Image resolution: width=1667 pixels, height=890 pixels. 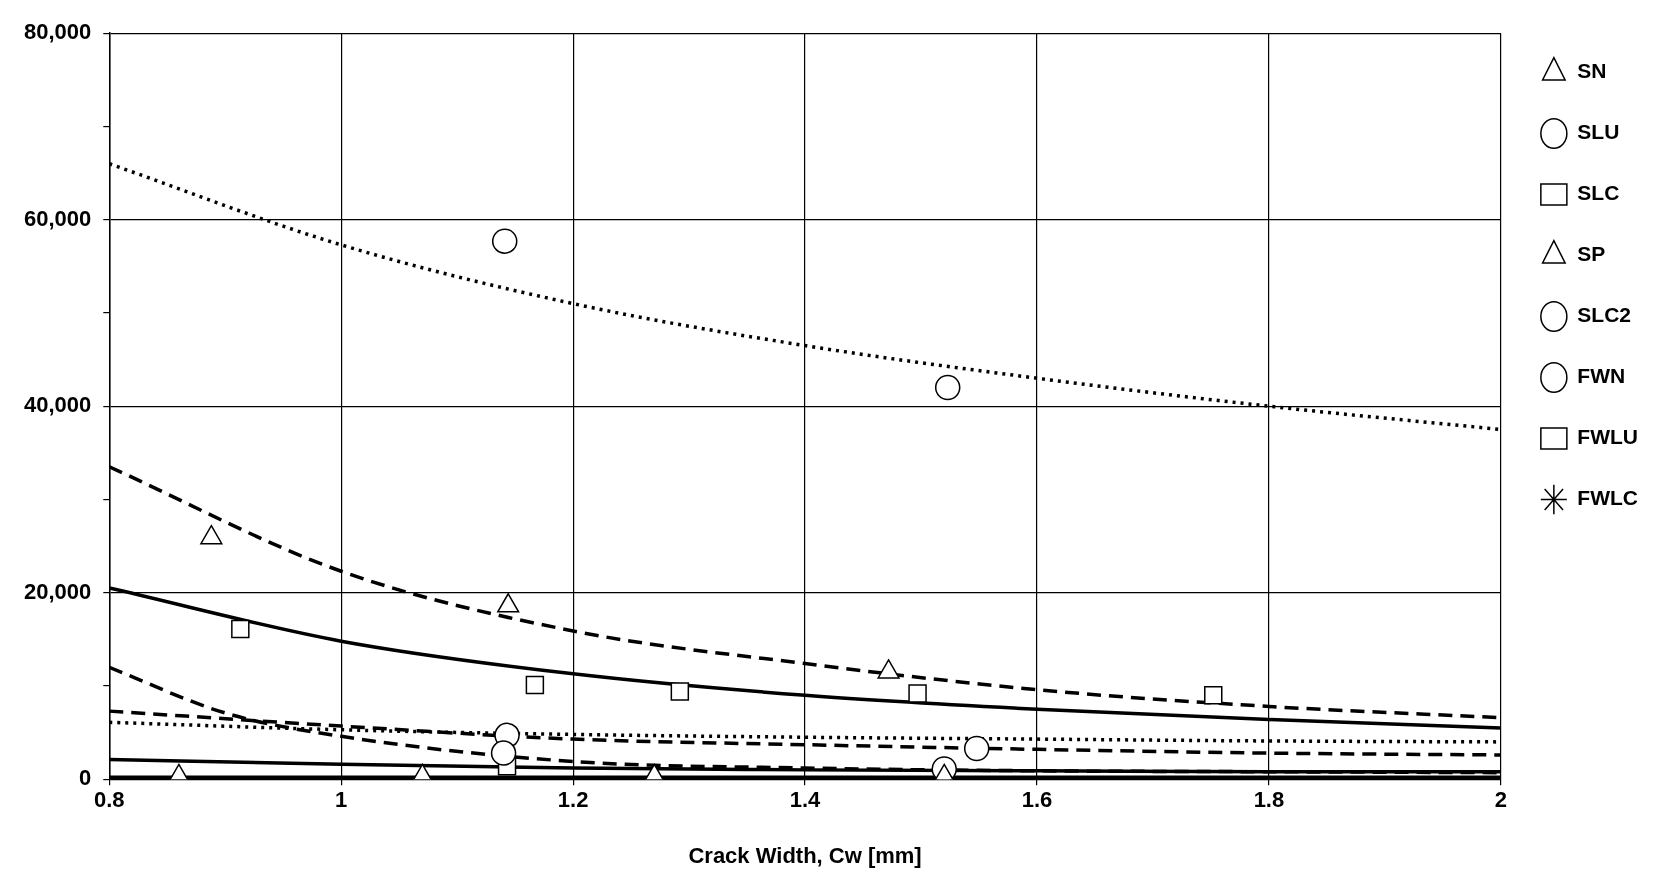 What do you see at coordinates (1592, 71) in the screenshot?
I see `legend-label: SN` at bounding box center [1592, 71].